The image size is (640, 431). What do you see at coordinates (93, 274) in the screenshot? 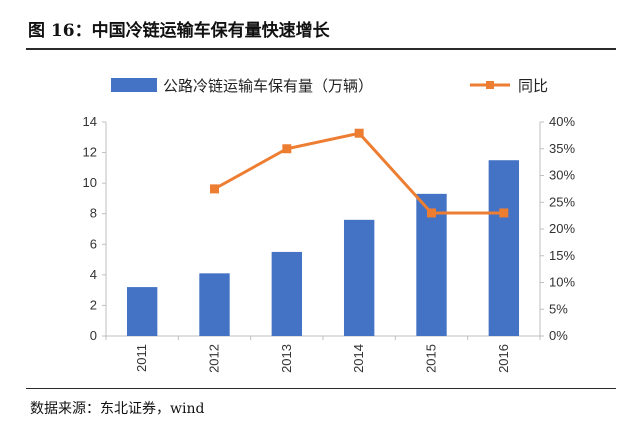
I see `left-axis-tick-label: 4` at bounding box center [93, 274].